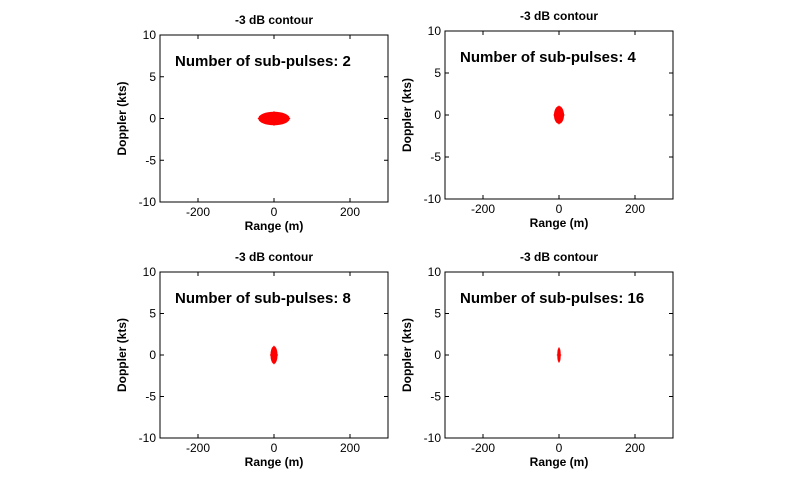 This screenshot has width=800, height=488. I want to click on sub-pulses-annotation: Number of sub-pulses: 16, so click(552, 298).